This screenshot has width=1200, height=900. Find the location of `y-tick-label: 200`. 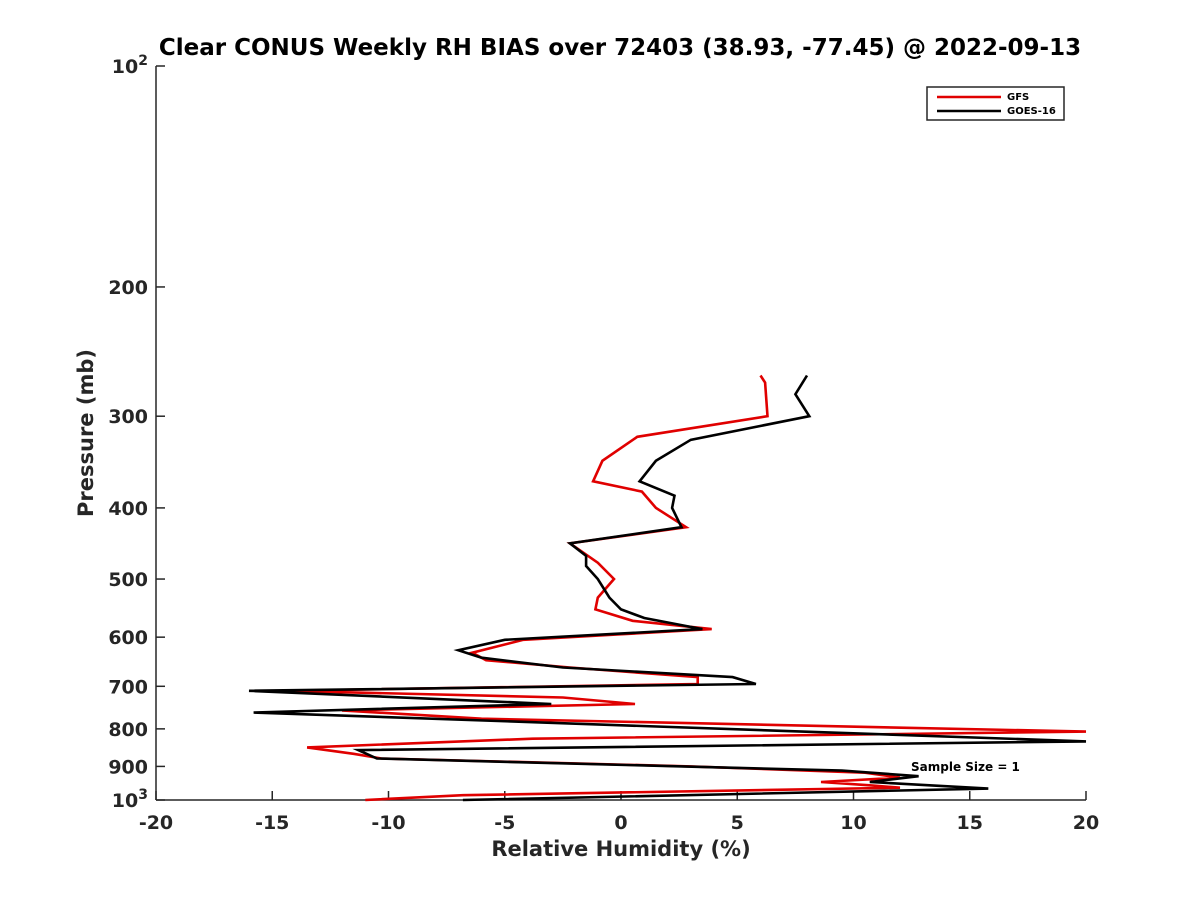

y-tick-label: 200 is located at coordinates (128, 288).